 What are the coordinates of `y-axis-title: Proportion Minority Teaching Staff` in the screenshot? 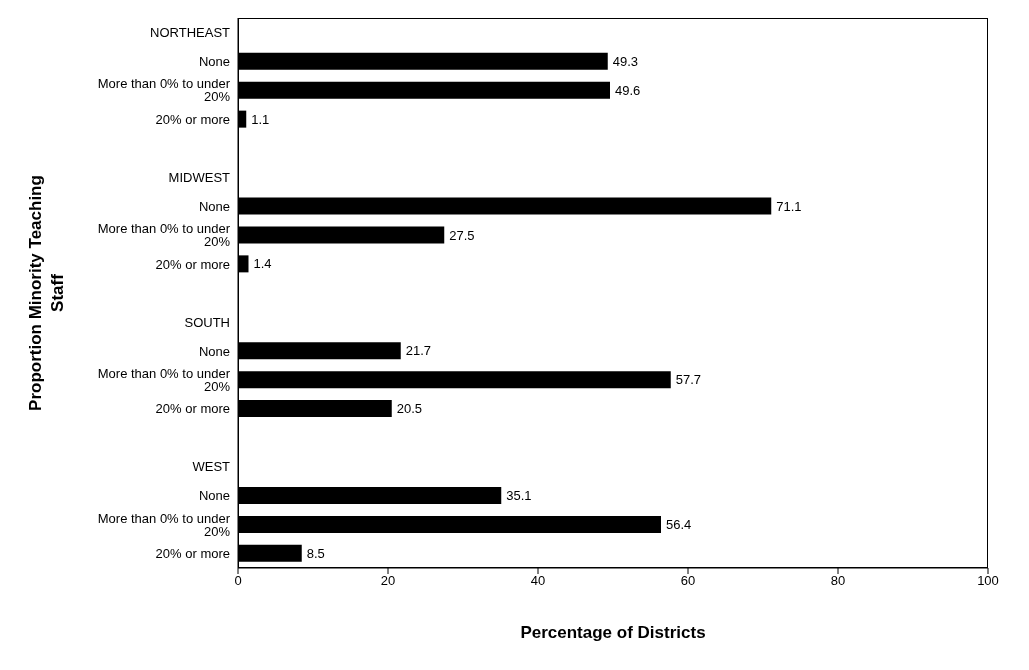 It's located at (46, 293).